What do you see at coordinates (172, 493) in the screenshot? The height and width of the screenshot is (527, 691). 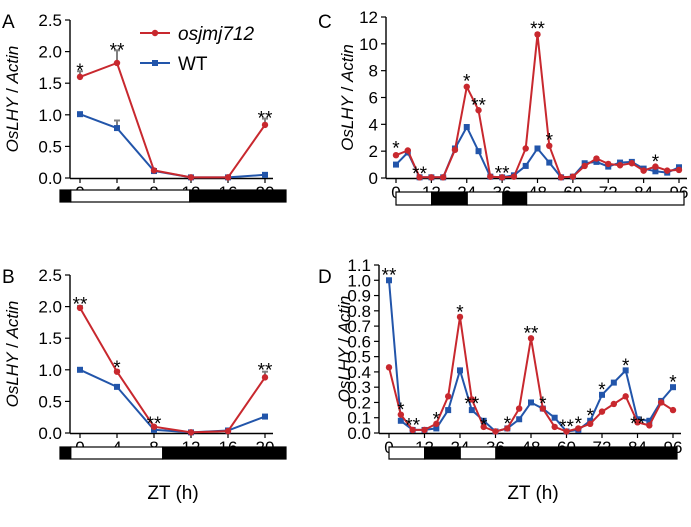 I see `x-axis-label: ZT (h)` at bounding box center [172, 493].